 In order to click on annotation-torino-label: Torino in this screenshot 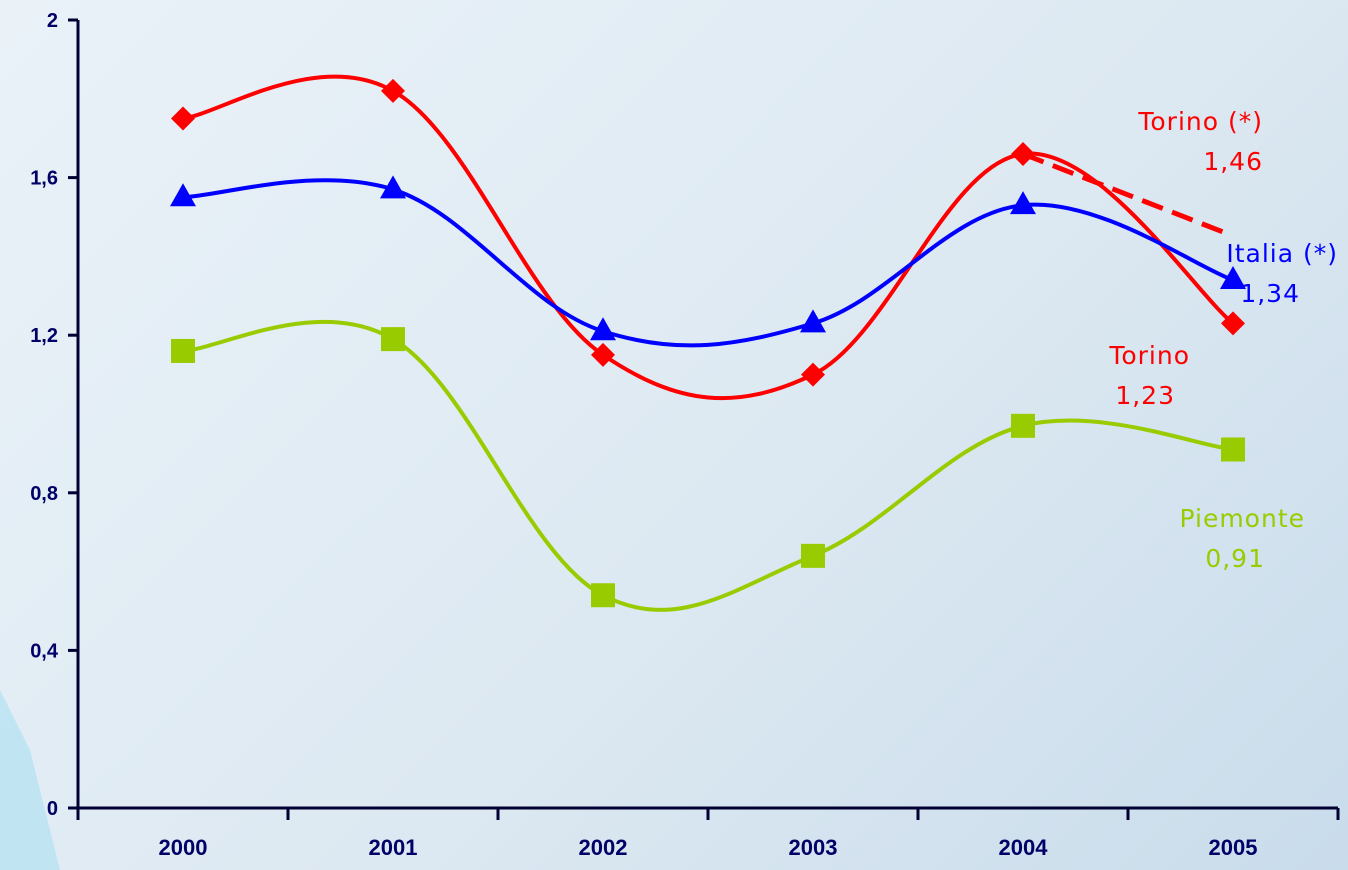, I will do `click(1149, 355)`.